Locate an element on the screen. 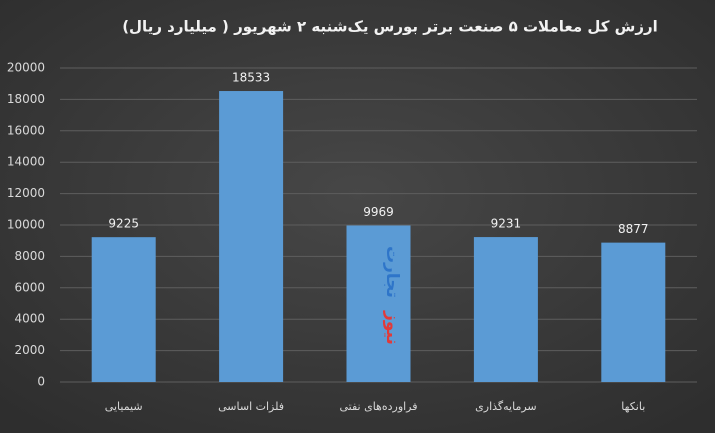 The width and height of the screenshot is (715, 433). value-label: 18533 is located at coordinates (251, 78).